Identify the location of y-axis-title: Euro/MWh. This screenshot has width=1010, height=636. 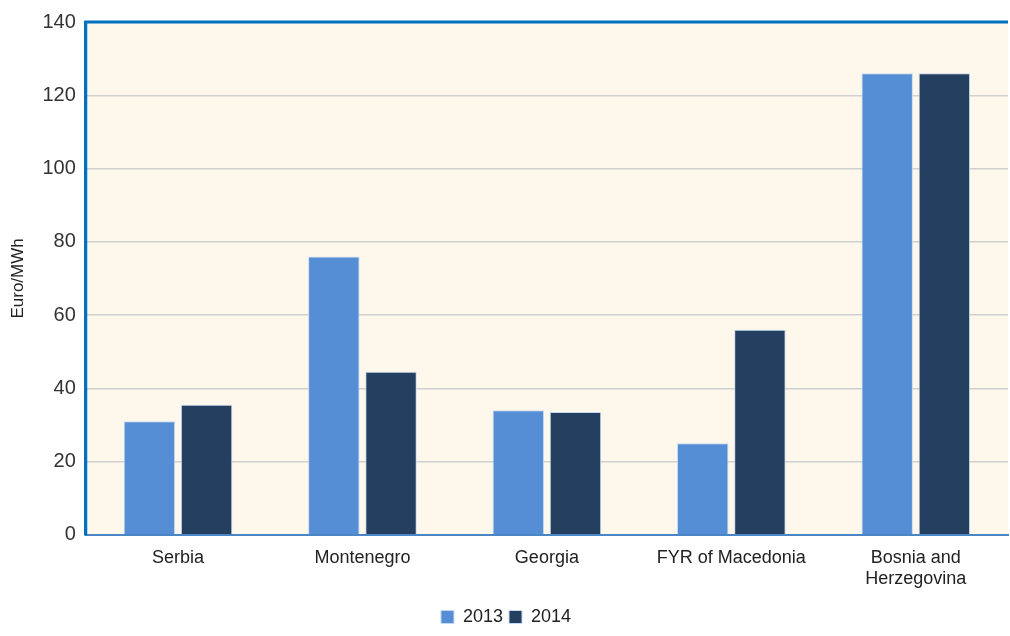
(17, 278).